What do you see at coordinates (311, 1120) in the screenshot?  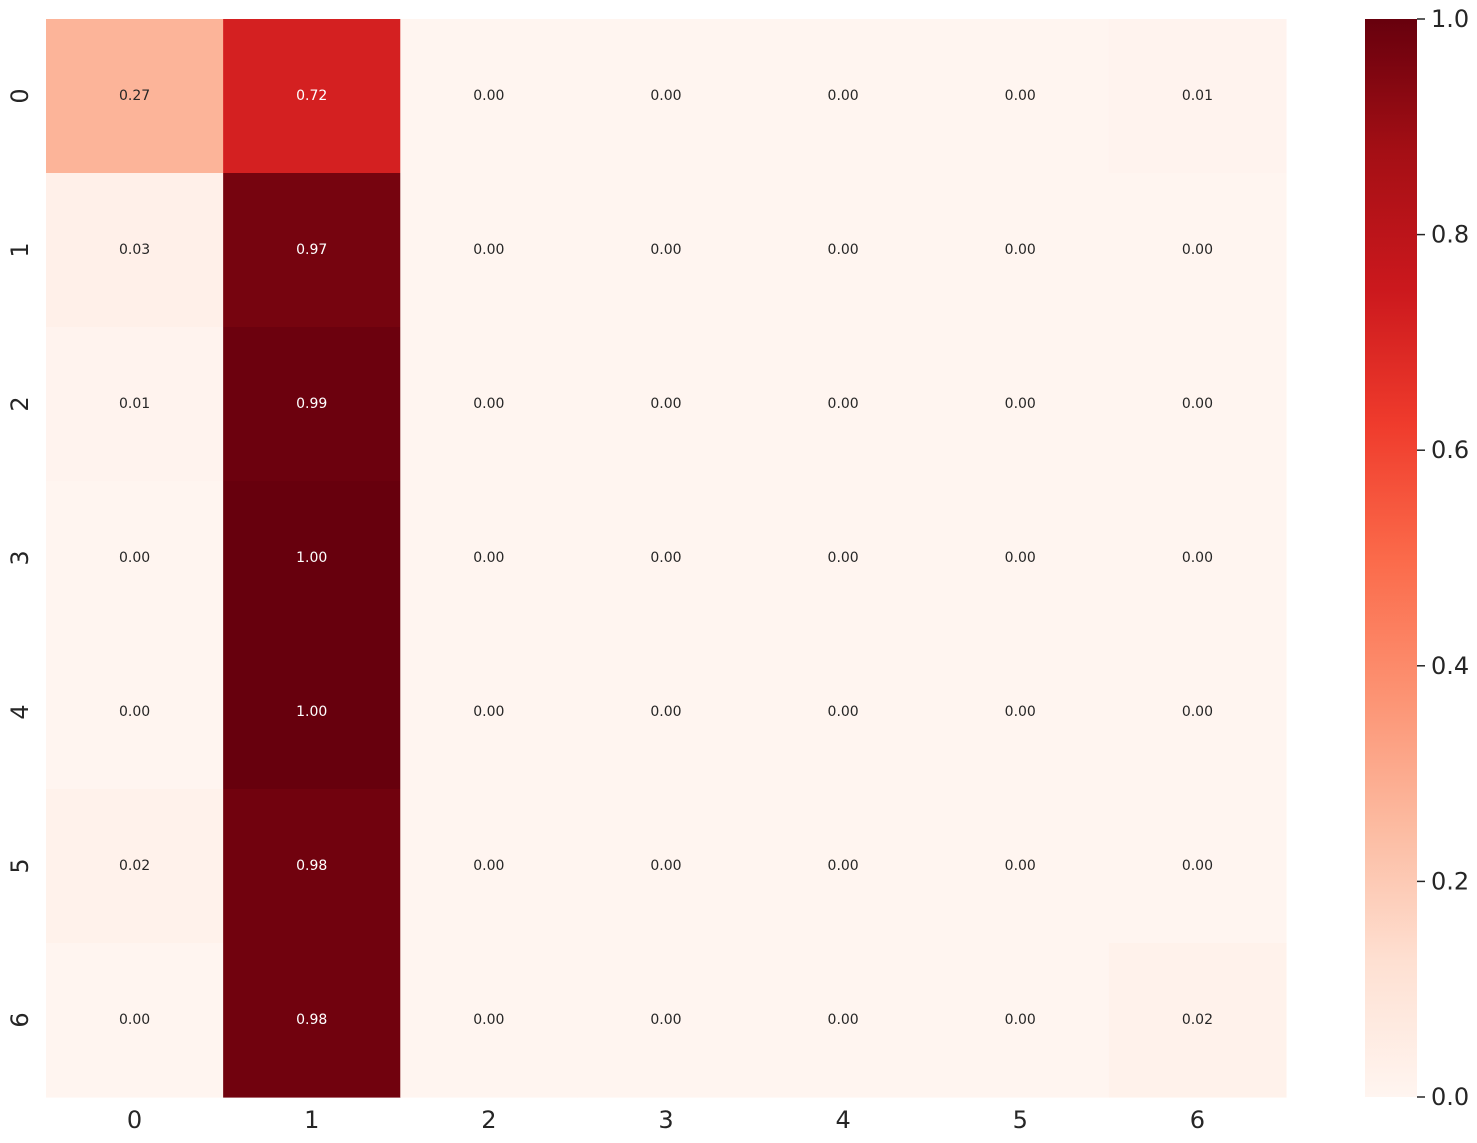 I see `x-tick-label: 1` at bounding box center [311, 1120].